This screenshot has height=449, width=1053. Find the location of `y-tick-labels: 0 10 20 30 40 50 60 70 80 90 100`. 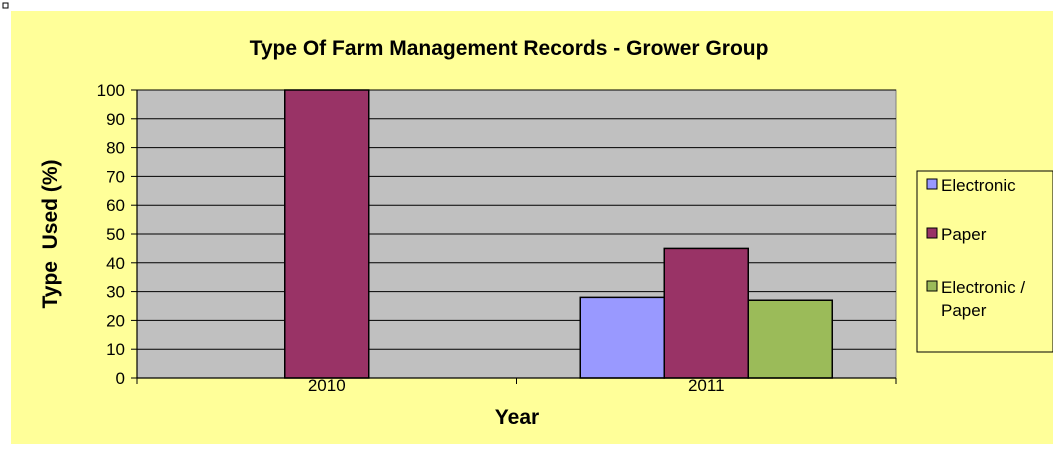

y-tick-labels: 0 10 20 30 40 50 60 70 80 90 100 is located at coordinates (111, 234).